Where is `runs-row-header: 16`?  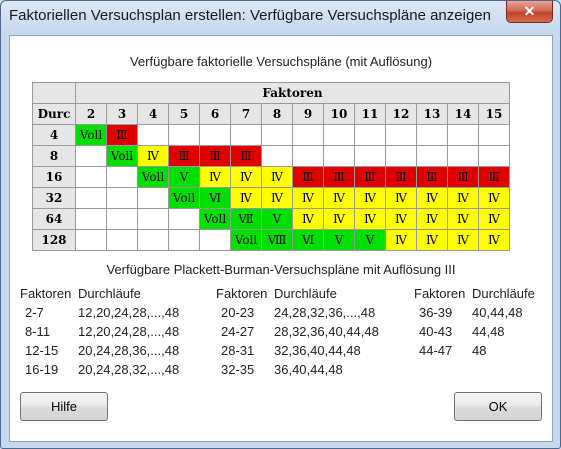
runs-row-header: 16 is located at coordinates (54, 177).